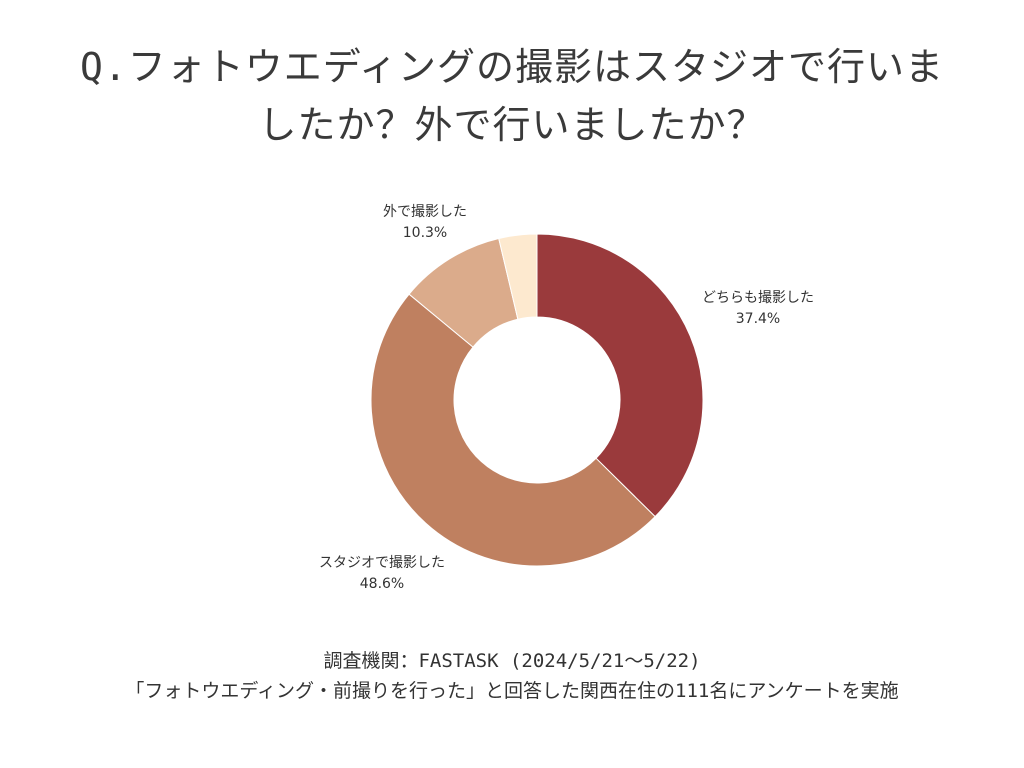  Describe the element at coordinates (758, 319) in the screenshot. I see `slice-value-label-1: 37.4%` at that location.